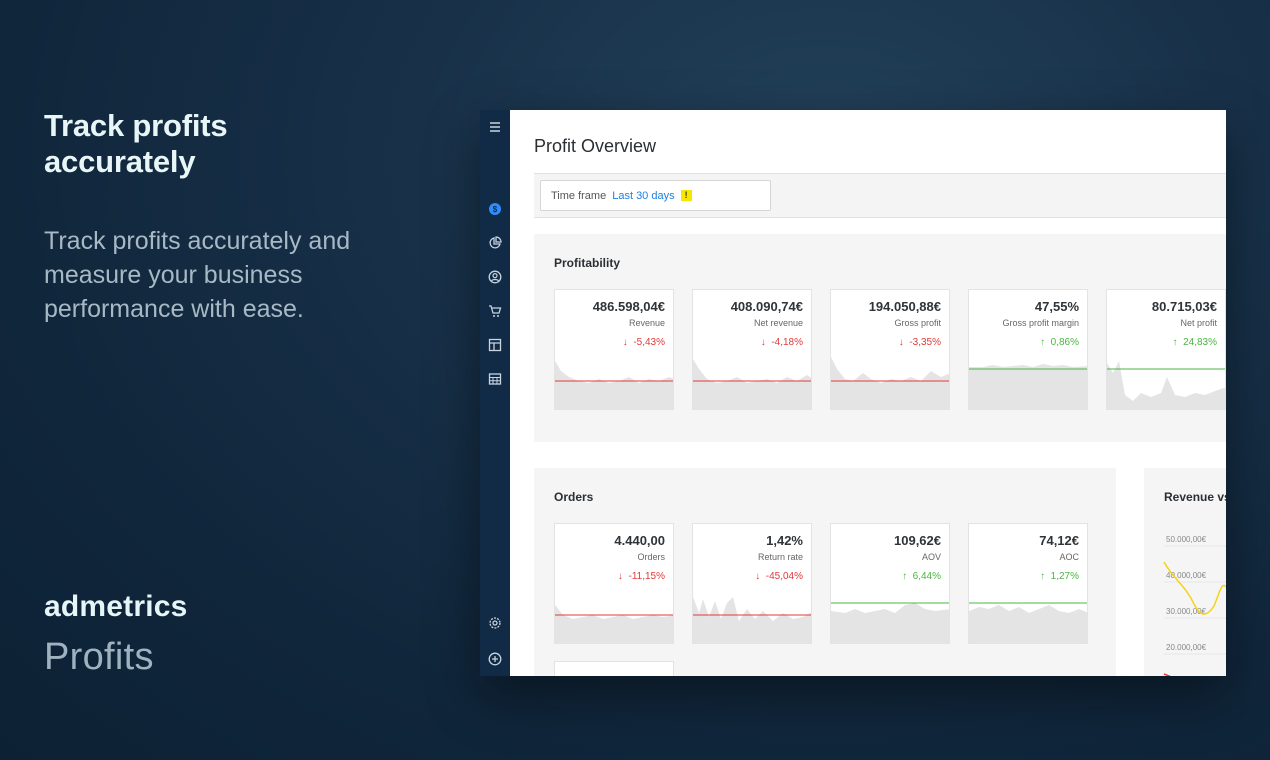 The height and width of the screenshot is (760, 1270). I want to click on menu-icon, so click(495, 127).